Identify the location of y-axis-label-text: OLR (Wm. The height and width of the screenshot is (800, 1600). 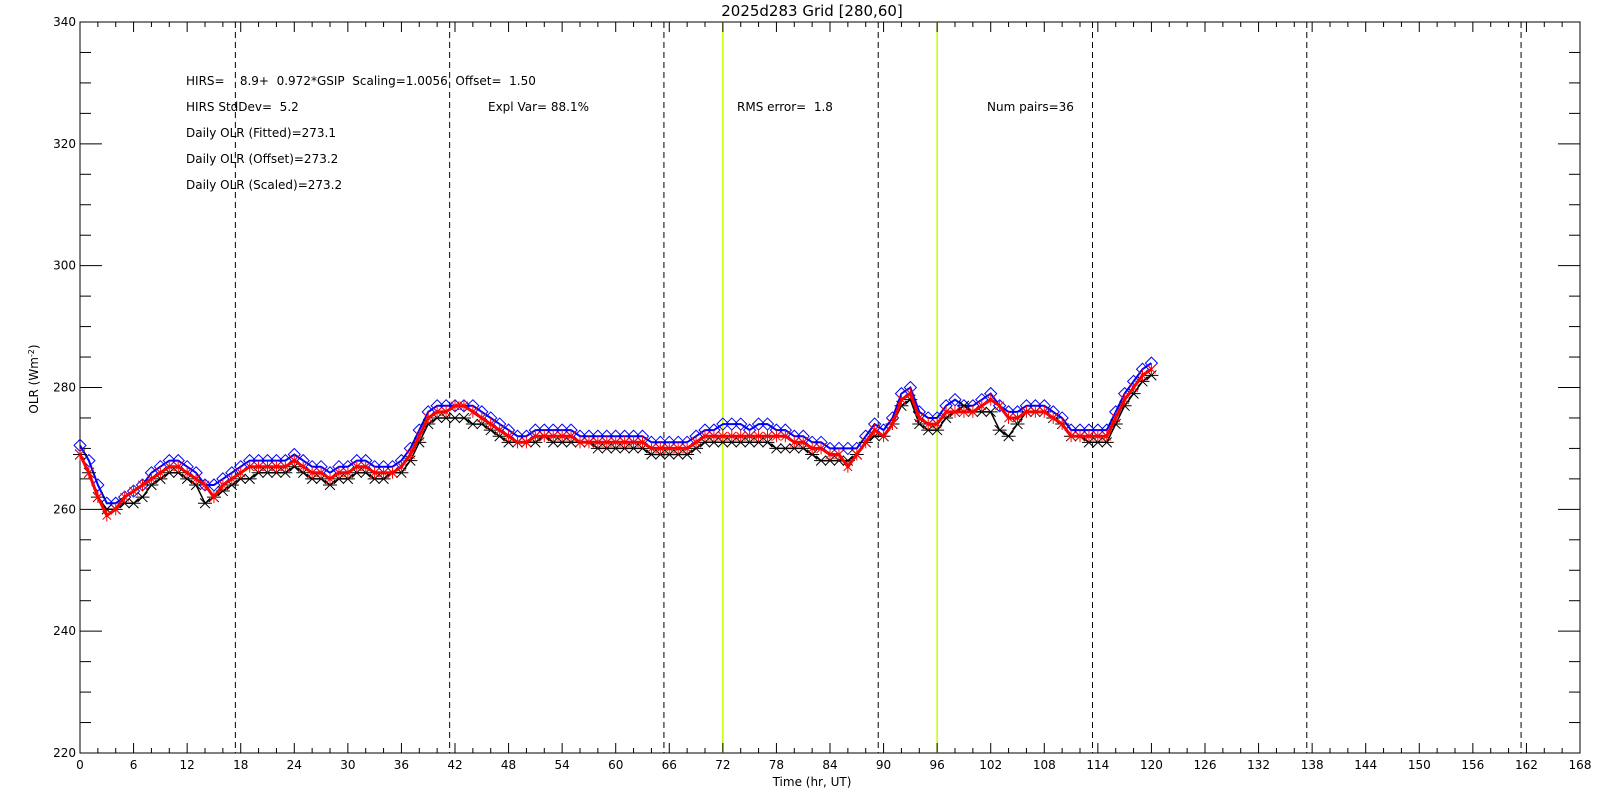
(34, 385).